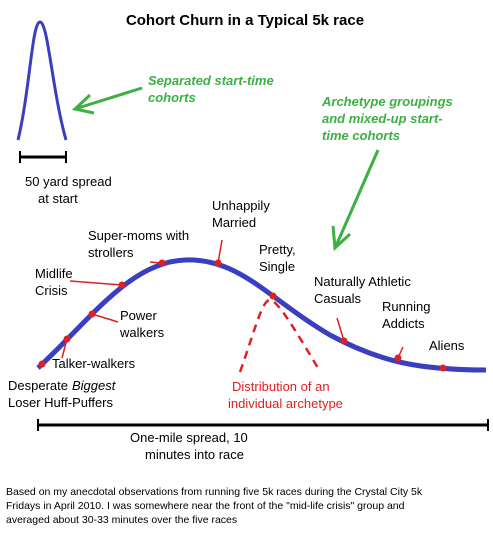  I want to click on archetype-label: Pretty, Single, so click(277, 258).